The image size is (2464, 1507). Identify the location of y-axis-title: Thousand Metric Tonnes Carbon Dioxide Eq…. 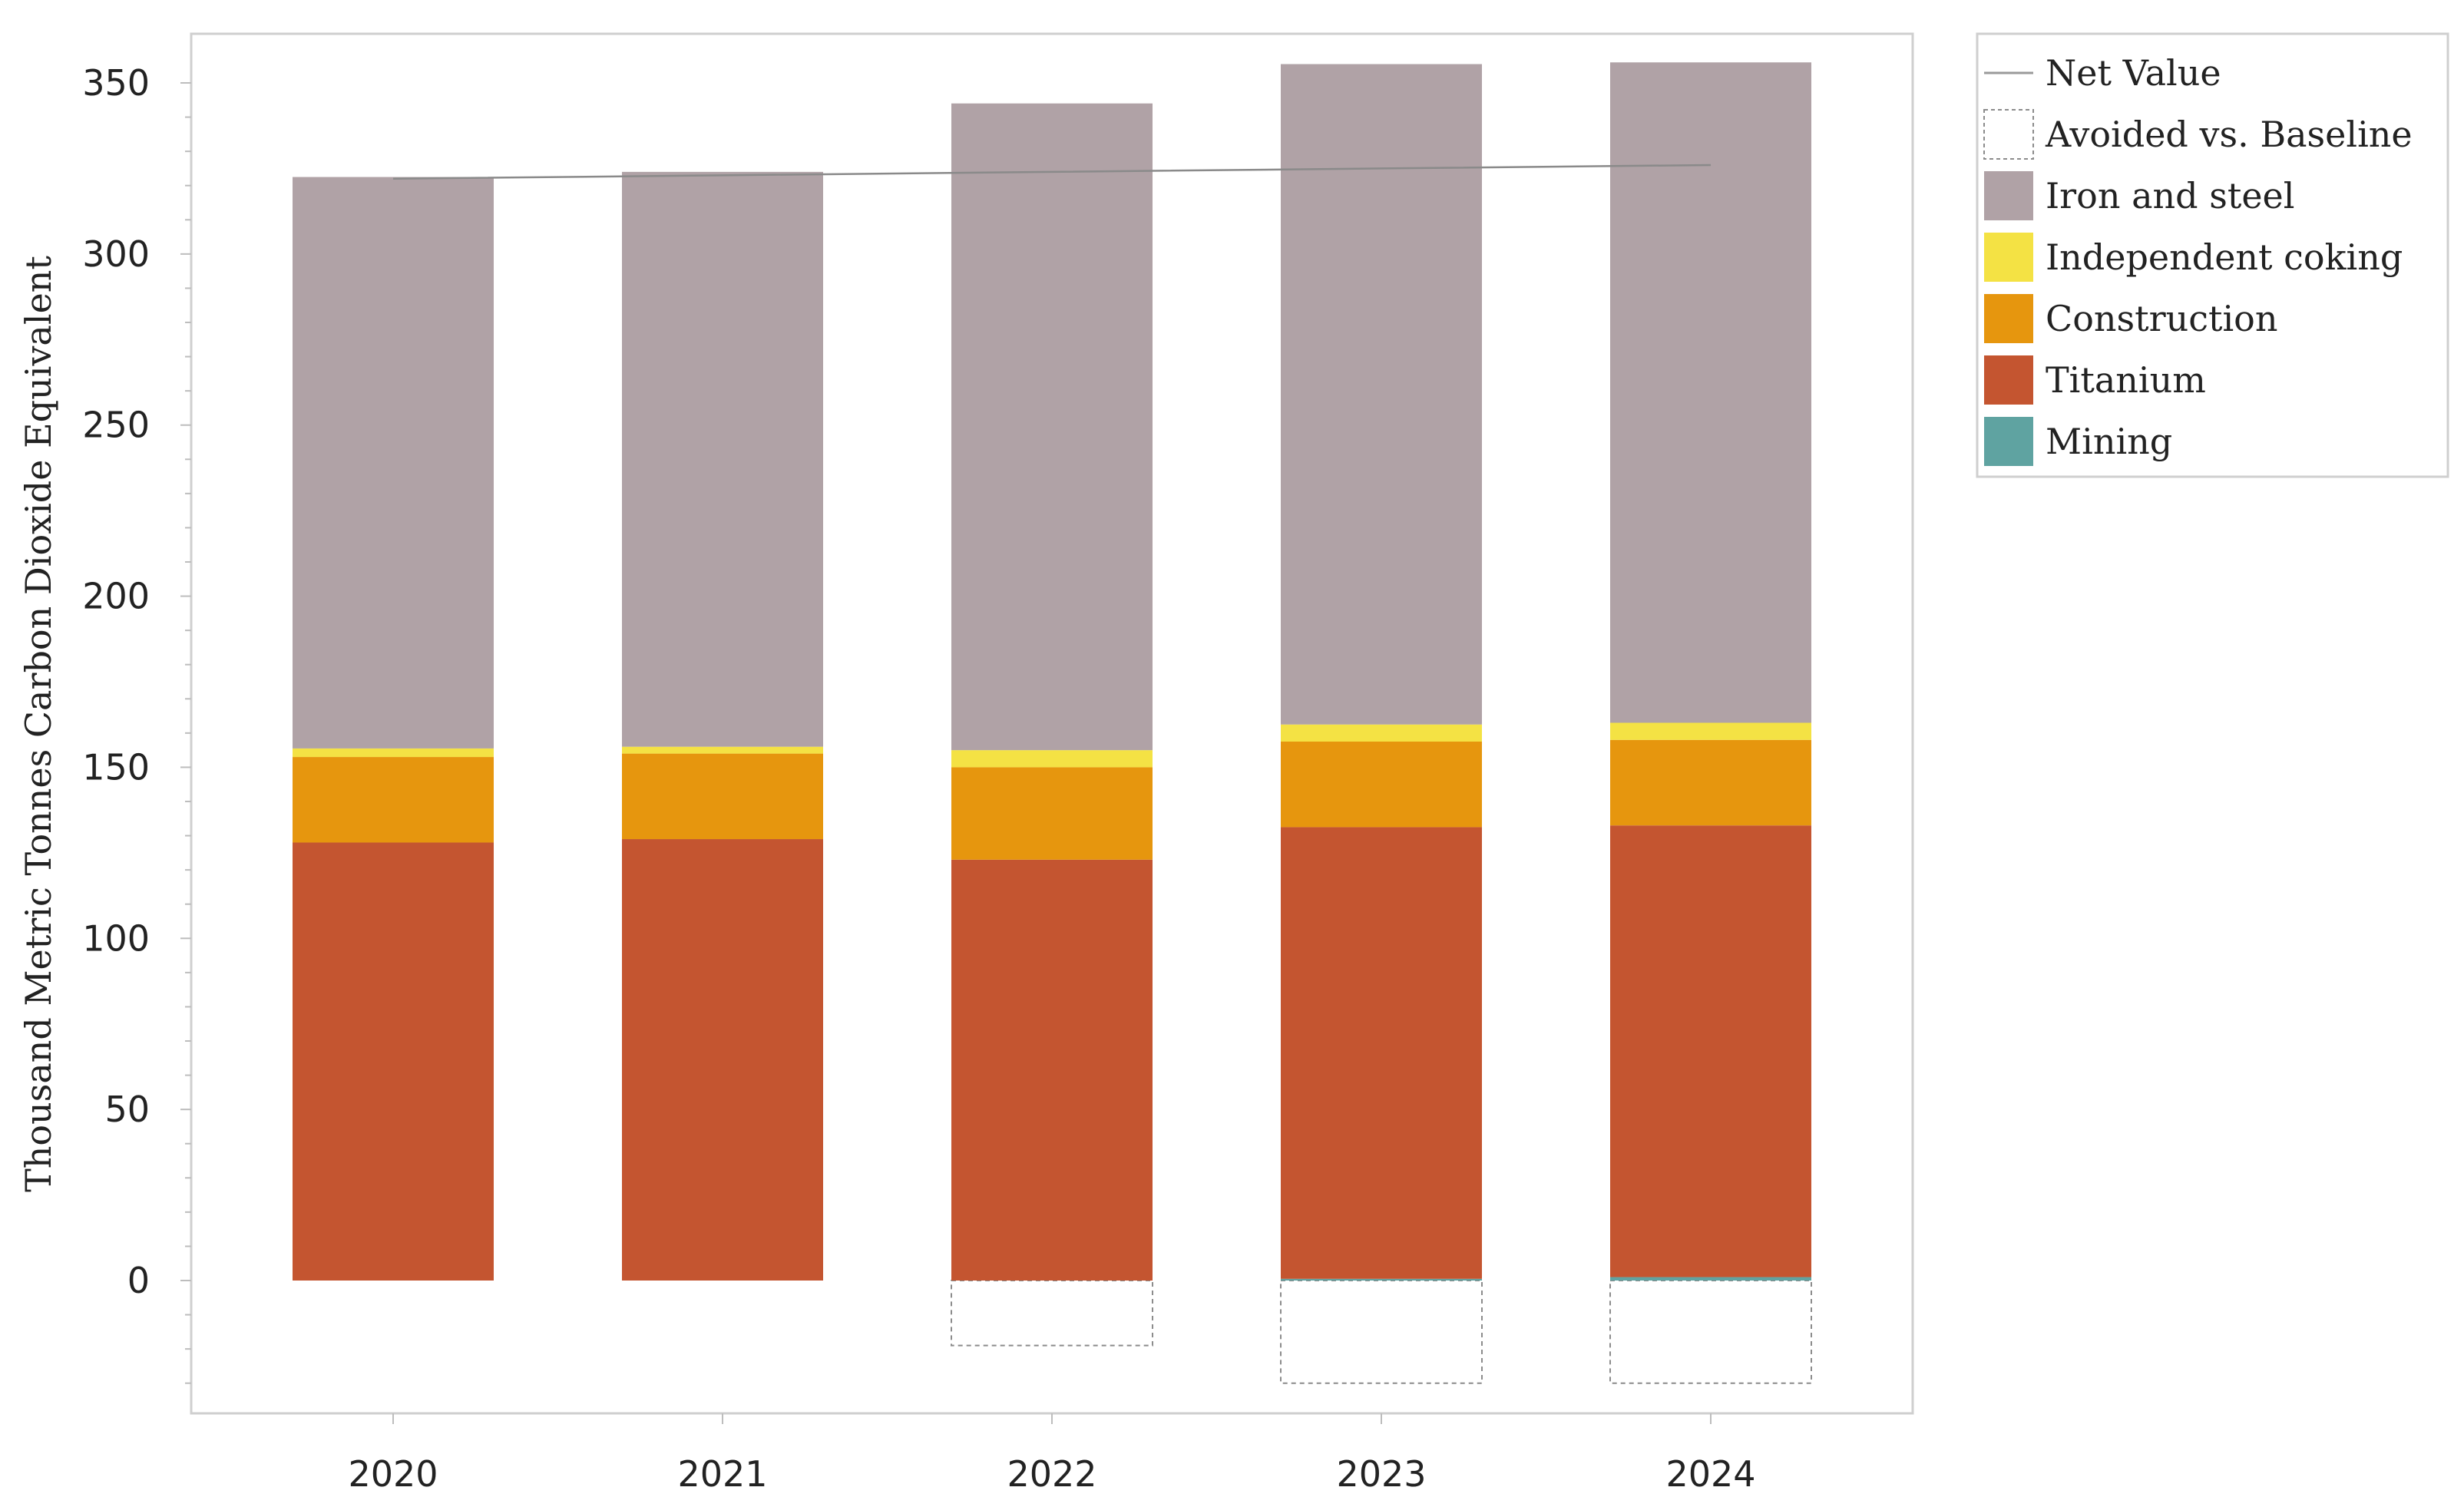
(38, 724).